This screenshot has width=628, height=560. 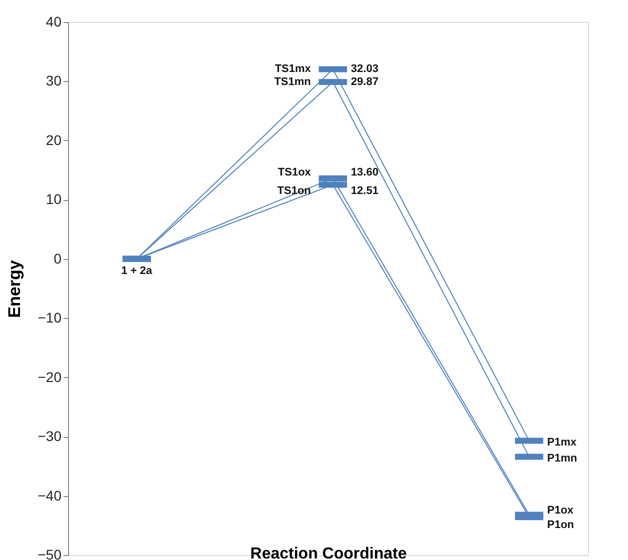 I want to click on y-tick-label: 20, so click(x=54, y=140).